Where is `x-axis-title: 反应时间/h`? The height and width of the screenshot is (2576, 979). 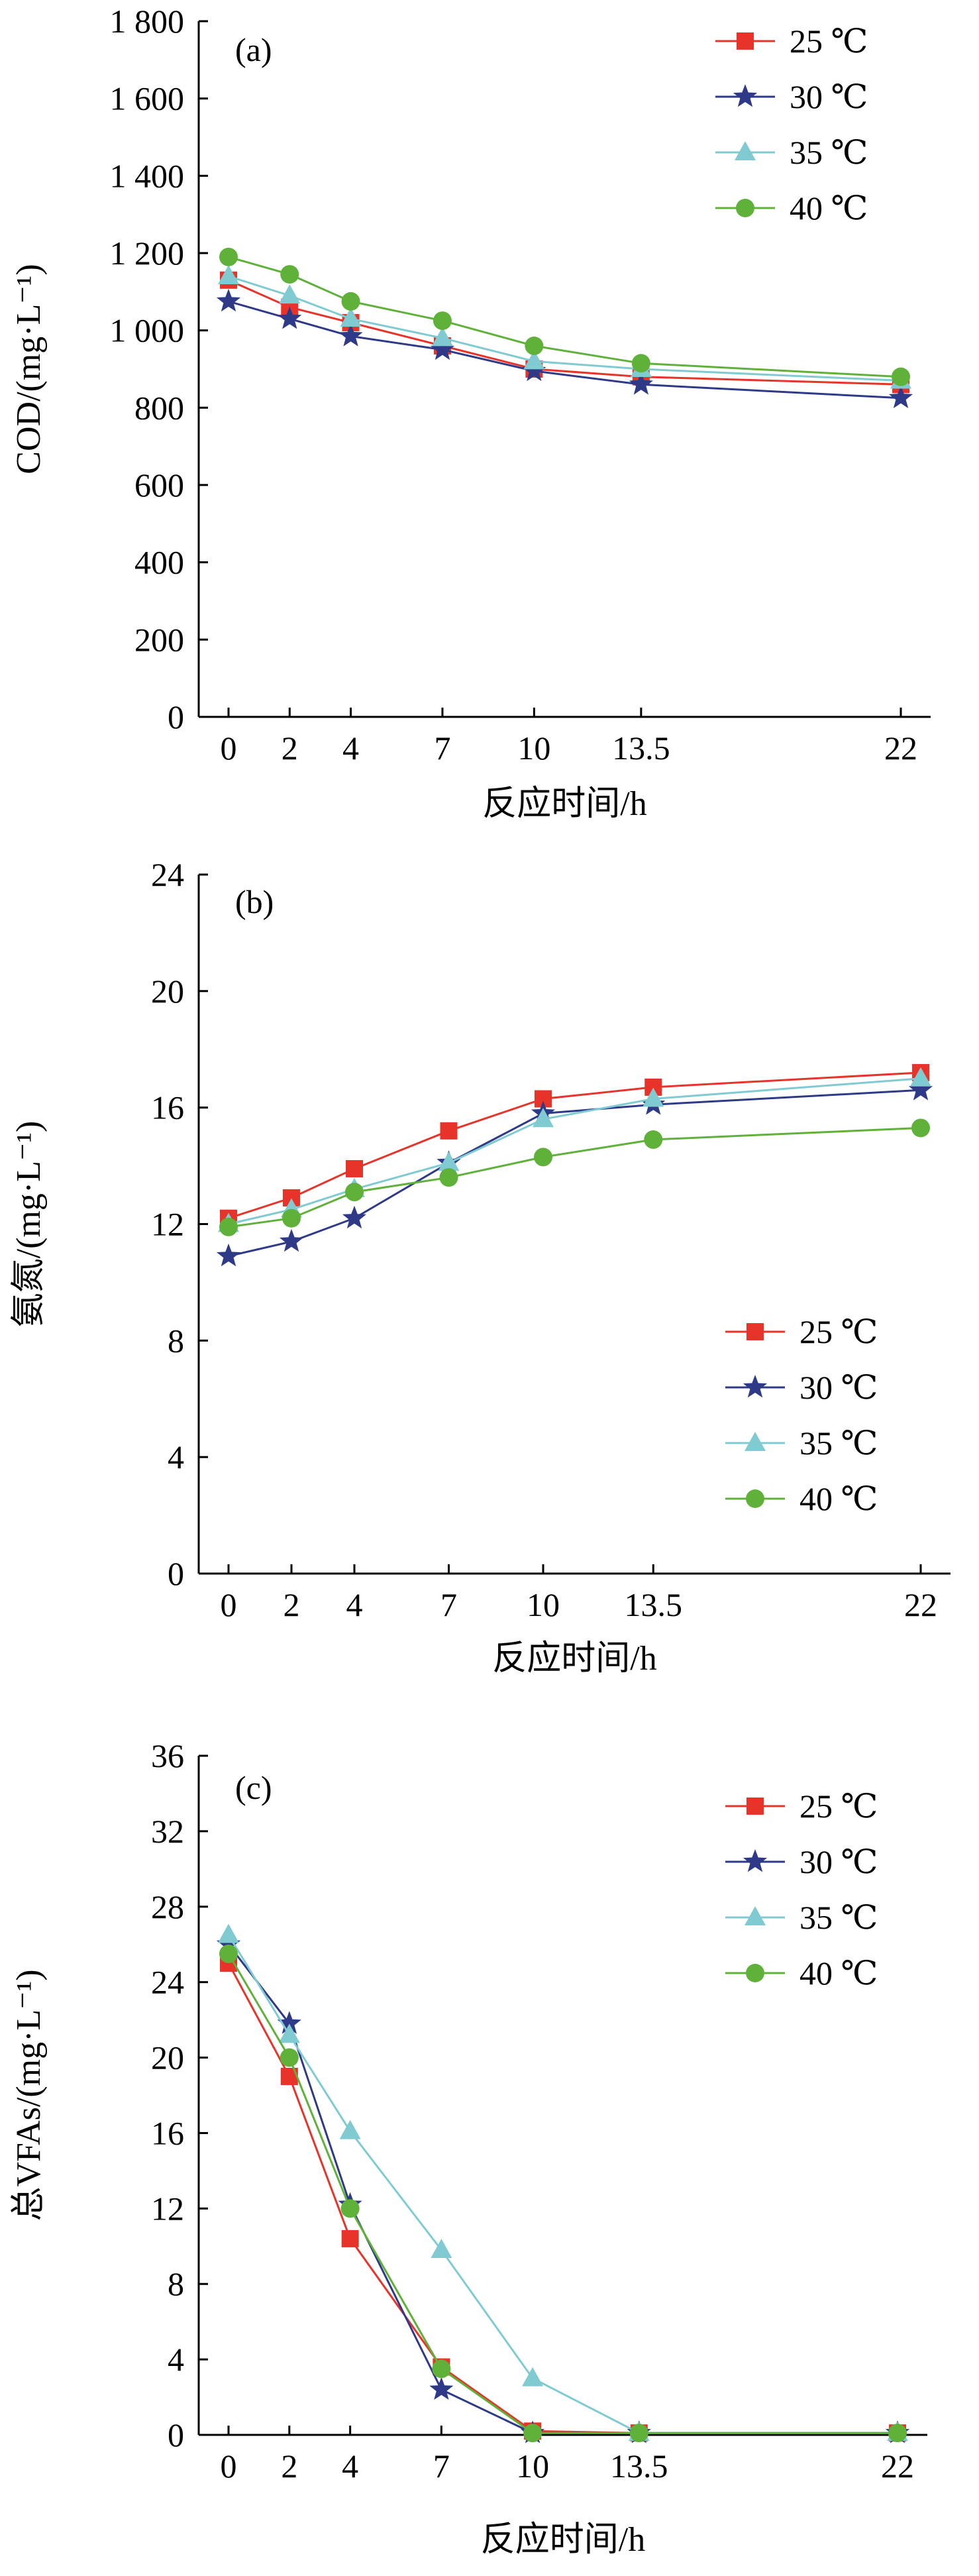 x-axis-title: 反应时间/h is located at coordinates (574, 1659).